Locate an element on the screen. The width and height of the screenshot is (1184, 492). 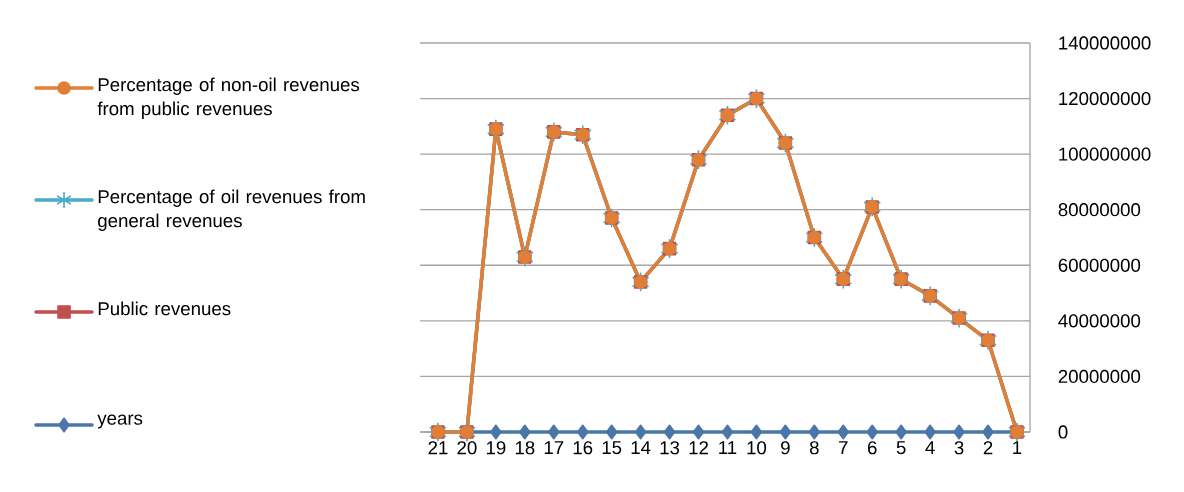
legend-label: Percentage of non-oil revenues from public revenues is located at coordinates (228, 98).